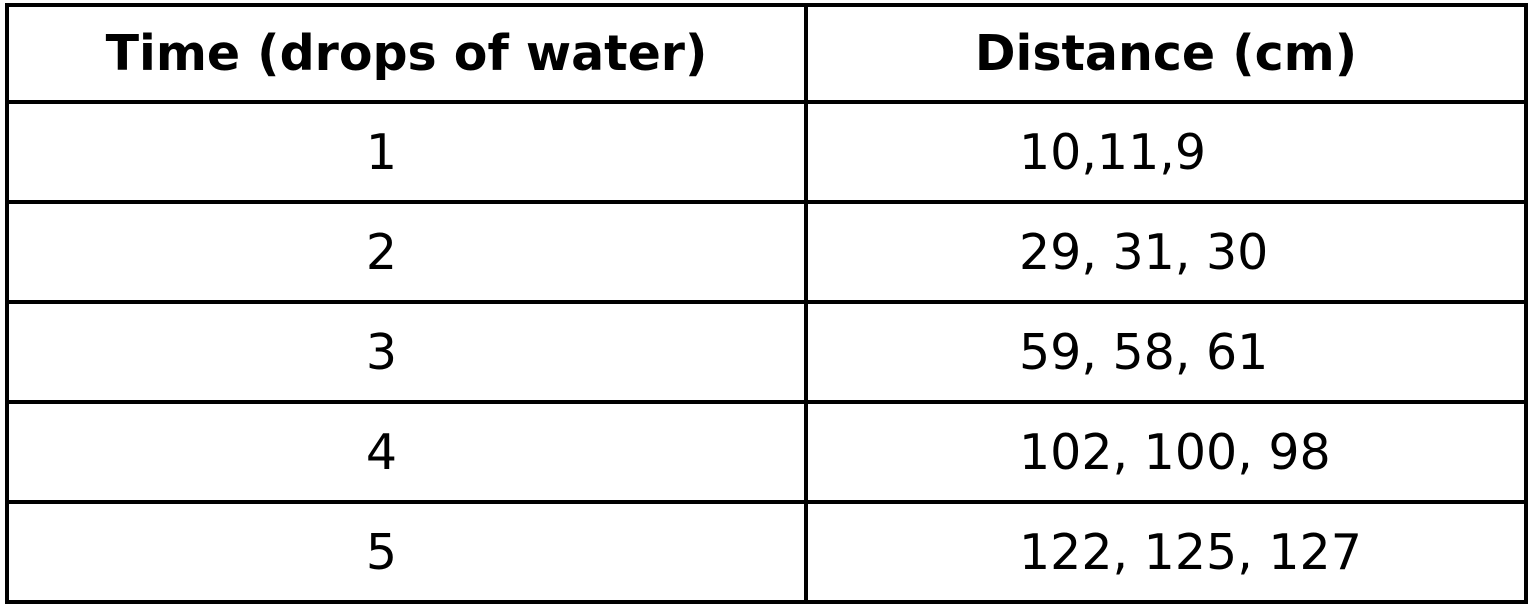 This screenshot has height=608, width=1531. I want to click on column-header-distance: Distance (cm), so click(1166, 53).